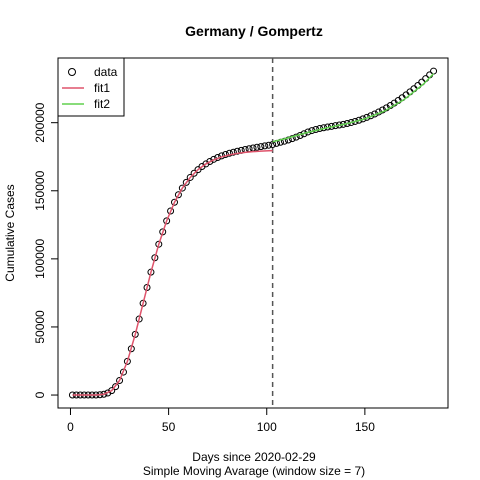 Image resolution: width=480 pixels, height=480 pixels. I want to click on fit-line, so click(353, 108).